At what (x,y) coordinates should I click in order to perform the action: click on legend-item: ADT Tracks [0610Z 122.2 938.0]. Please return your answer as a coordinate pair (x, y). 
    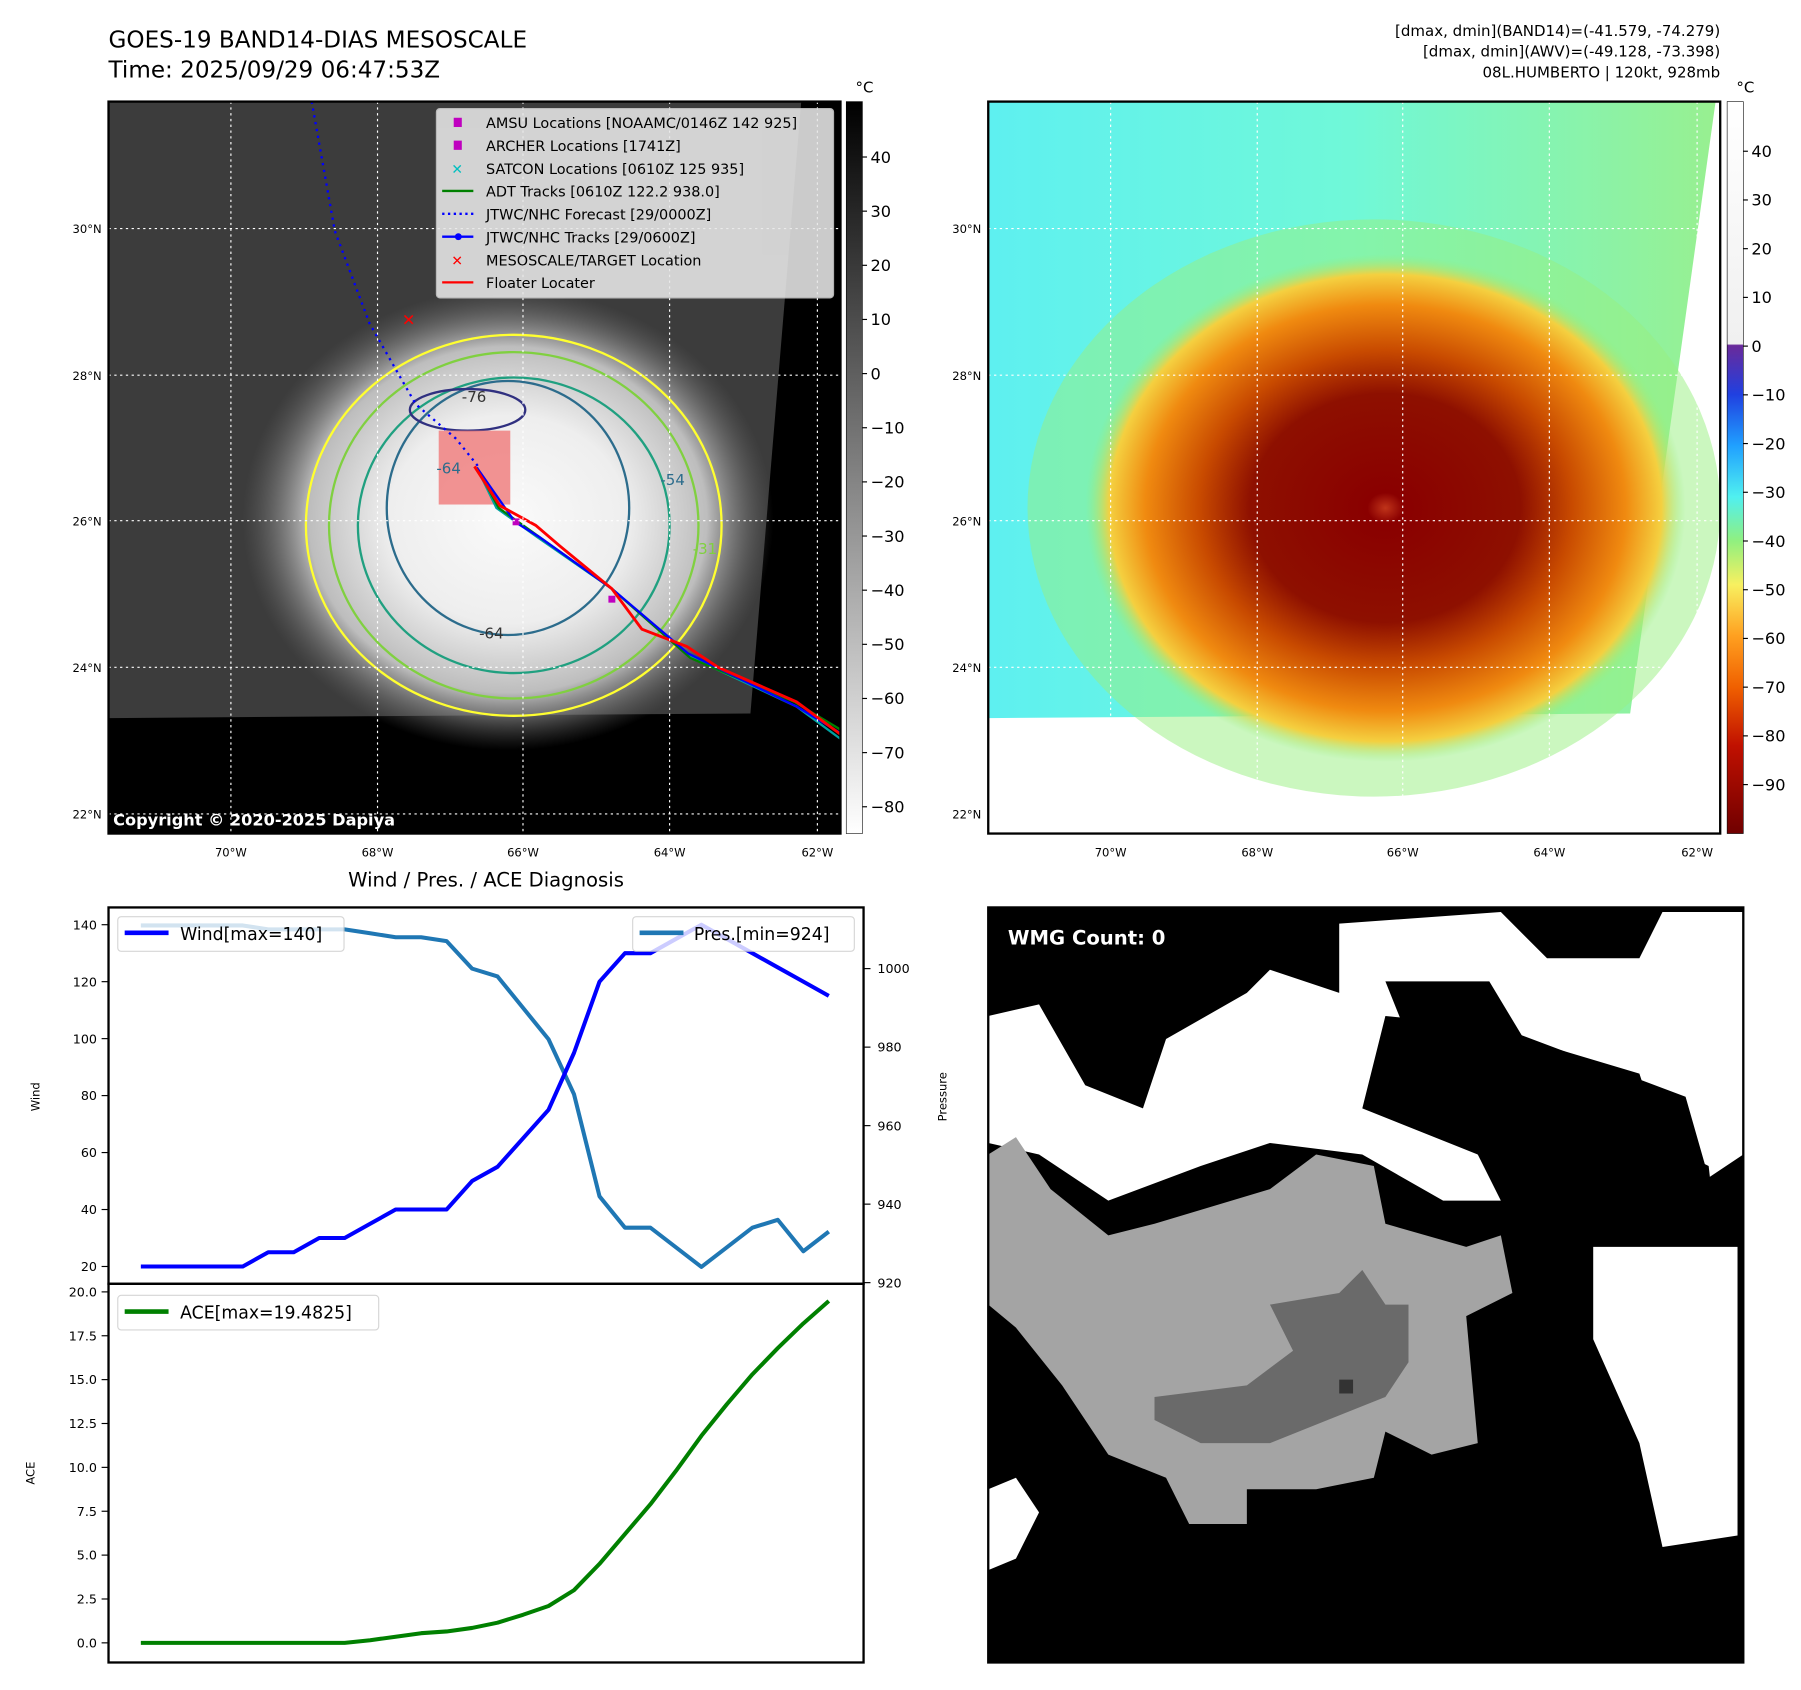
    Looking at the image, I should click on (581, 193).